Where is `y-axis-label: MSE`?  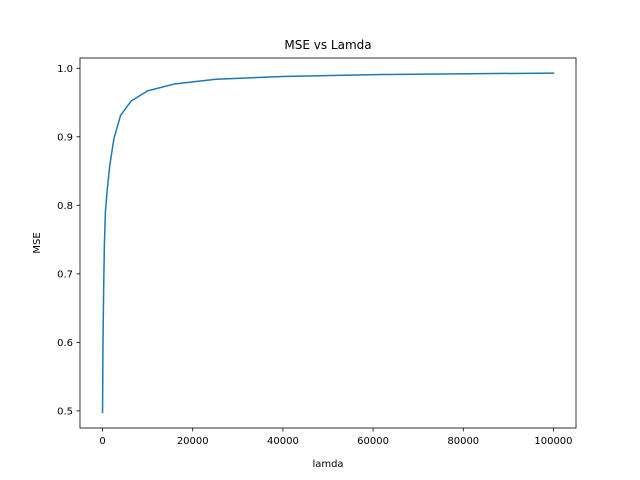
y-axis-label: MSE is located at coordinates (37, 242).